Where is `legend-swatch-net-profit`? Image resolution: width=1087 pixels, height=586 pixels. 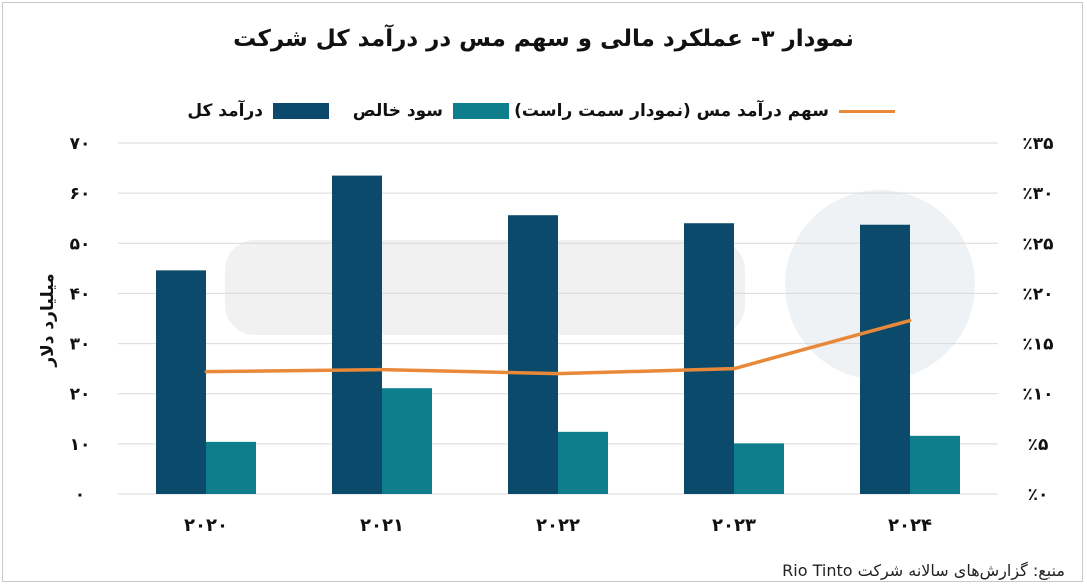
legend-swatch-net-profit is located at coordinates (481, 111).